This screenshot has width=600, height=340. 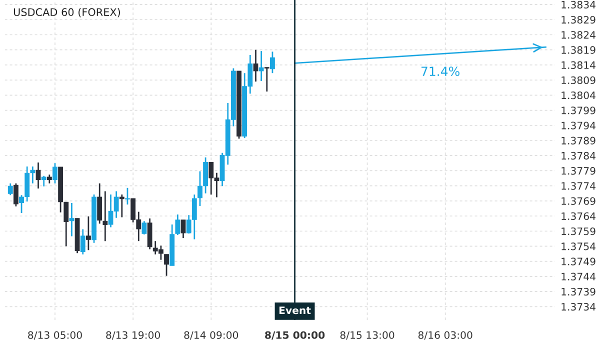 I want to click on annotation: 71.4%, so click(x=440, y=71).